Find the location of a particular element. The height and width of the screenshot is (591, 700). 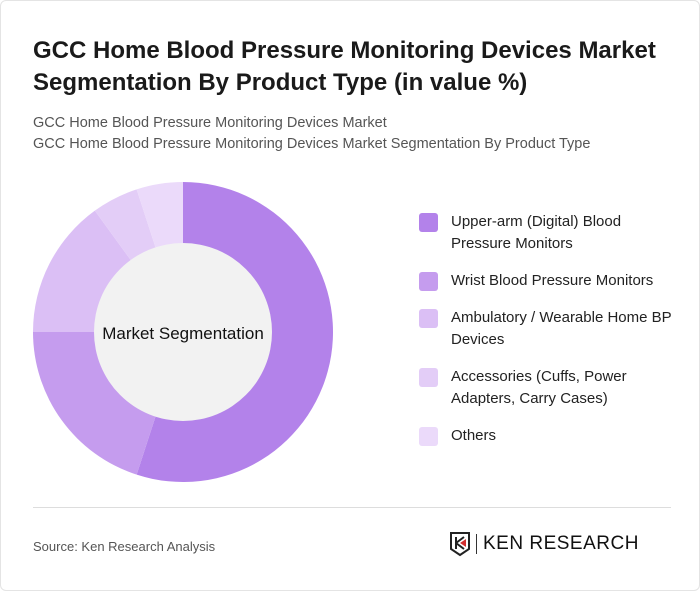

legend-label: Ambulatory / Wearable Home BP Devices is located at coordinates (561, 328).